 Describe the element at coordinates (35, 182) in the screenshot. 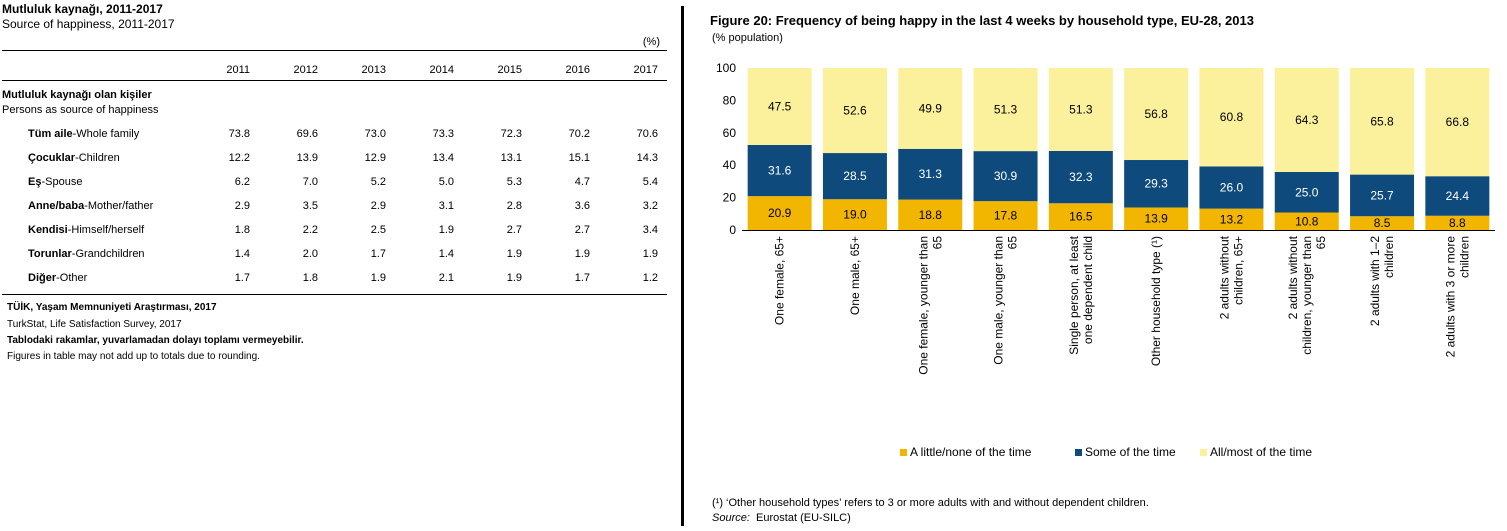

I see `row-label-tr: Eş` at that location.